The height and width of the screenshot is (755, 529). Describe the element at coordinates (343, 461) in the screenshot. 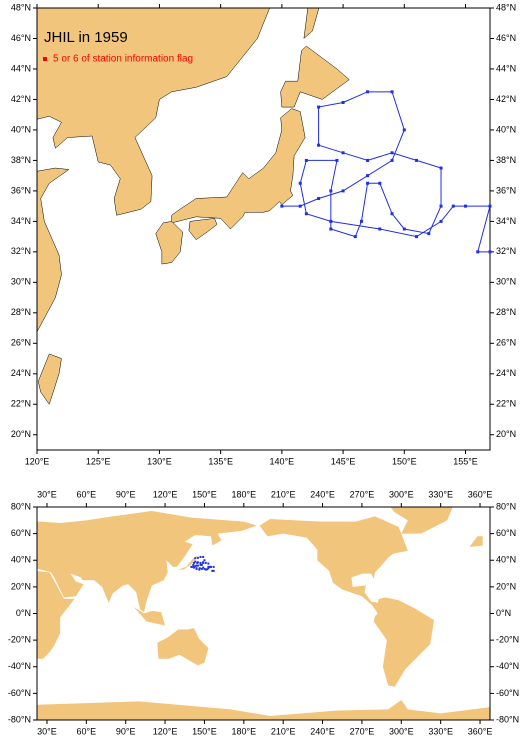

I see `x-tick-label: 145°E` at that location.